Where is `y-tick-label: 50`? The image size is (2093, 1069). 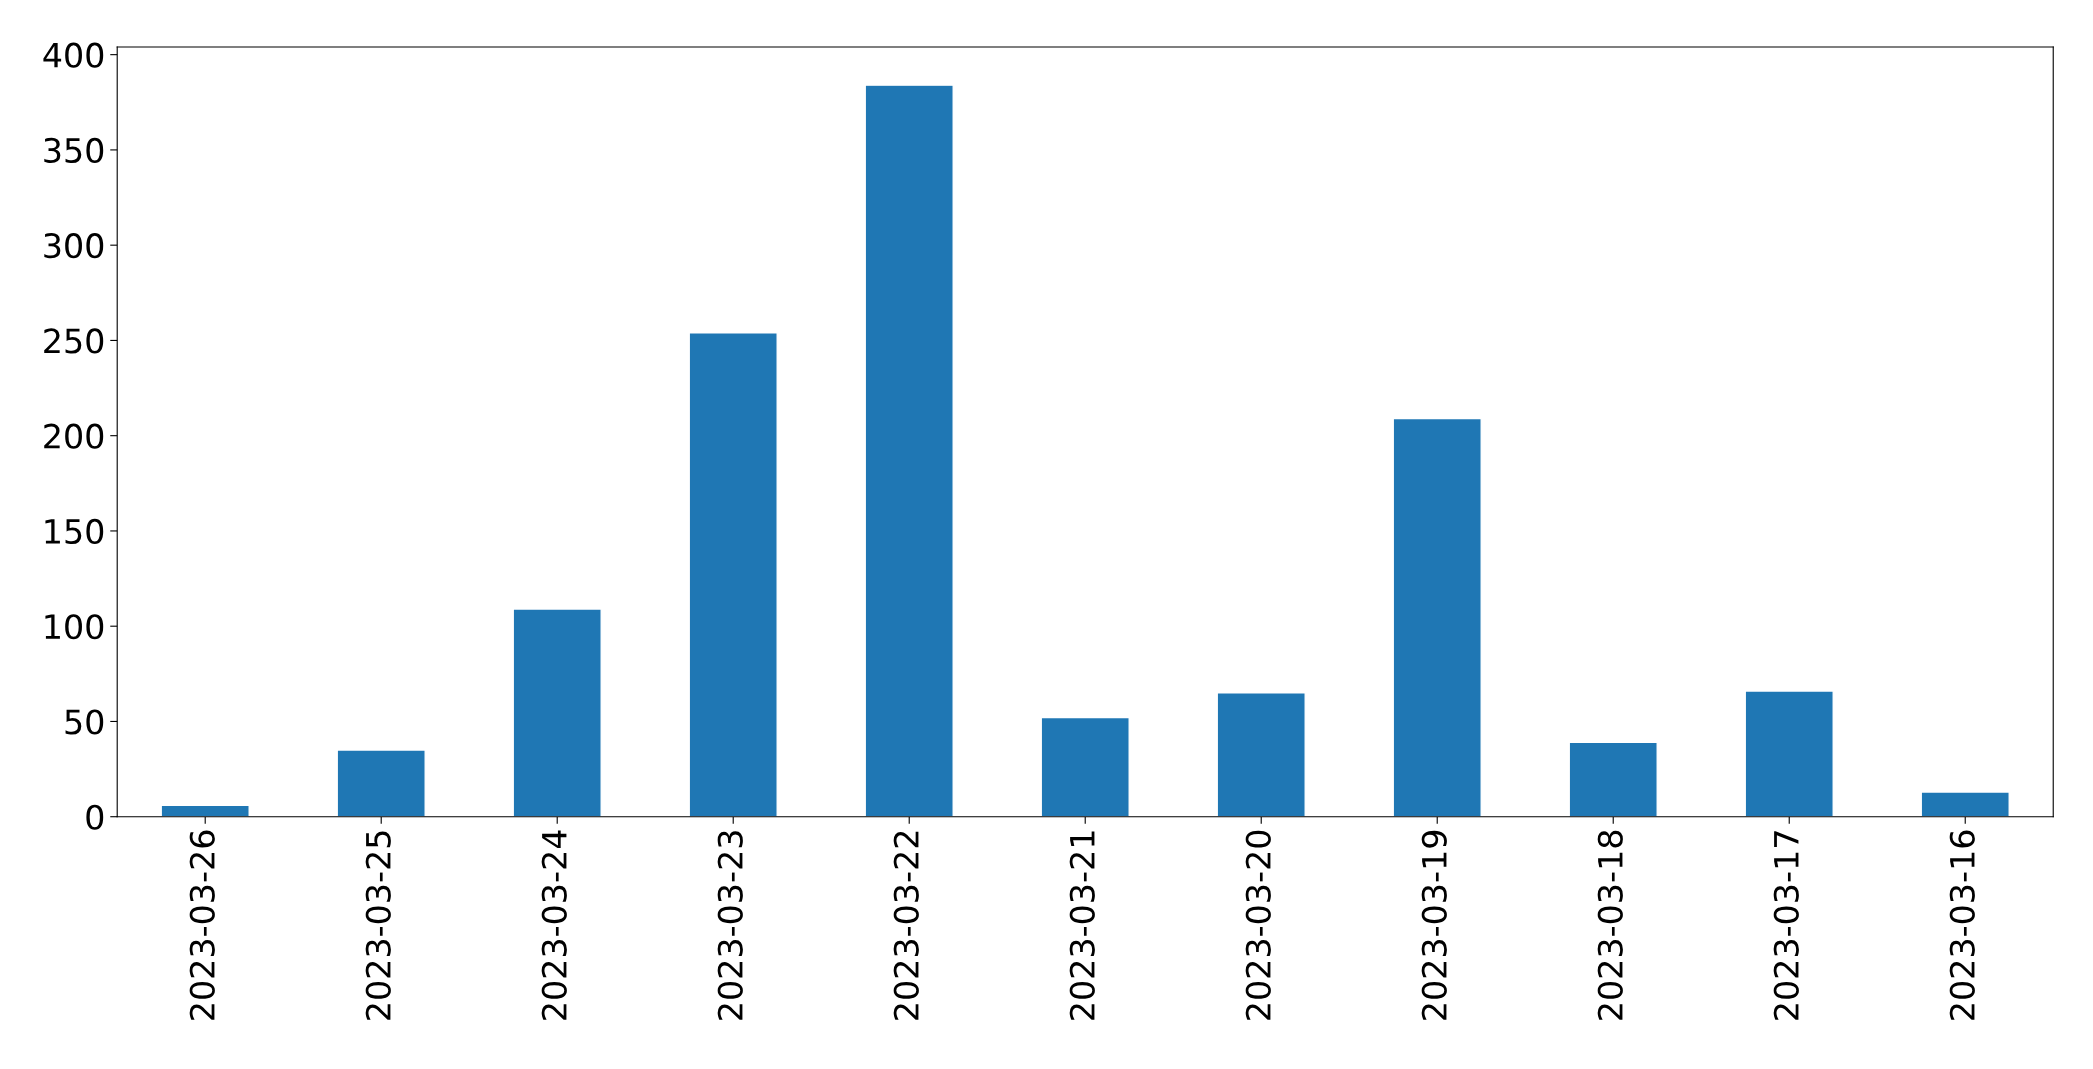 y-tick-label: 50 is located at coordinates (84, 722).